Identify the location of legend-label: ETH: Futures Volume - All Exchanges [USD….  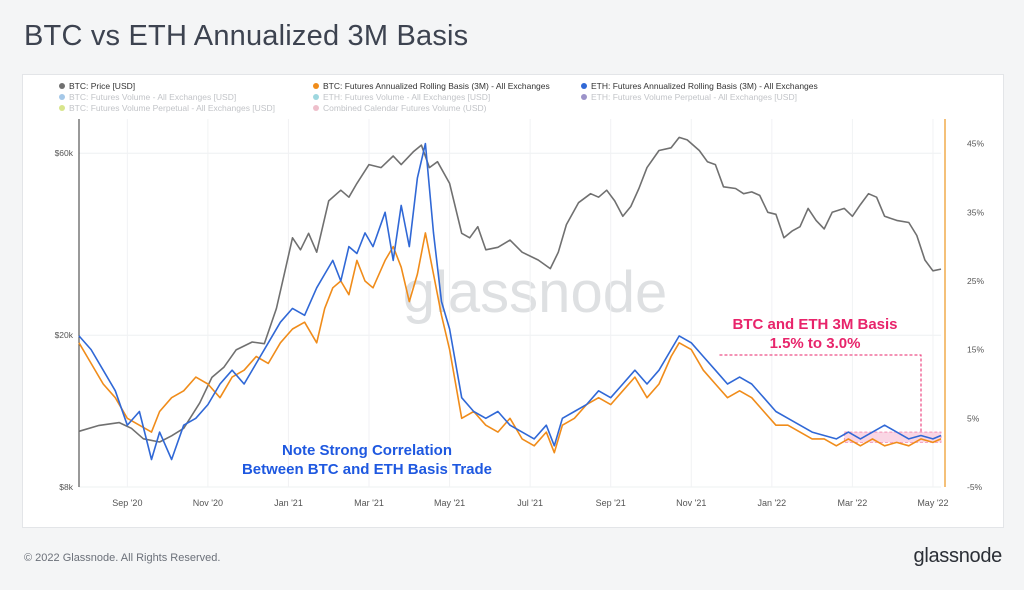
(407, 97).